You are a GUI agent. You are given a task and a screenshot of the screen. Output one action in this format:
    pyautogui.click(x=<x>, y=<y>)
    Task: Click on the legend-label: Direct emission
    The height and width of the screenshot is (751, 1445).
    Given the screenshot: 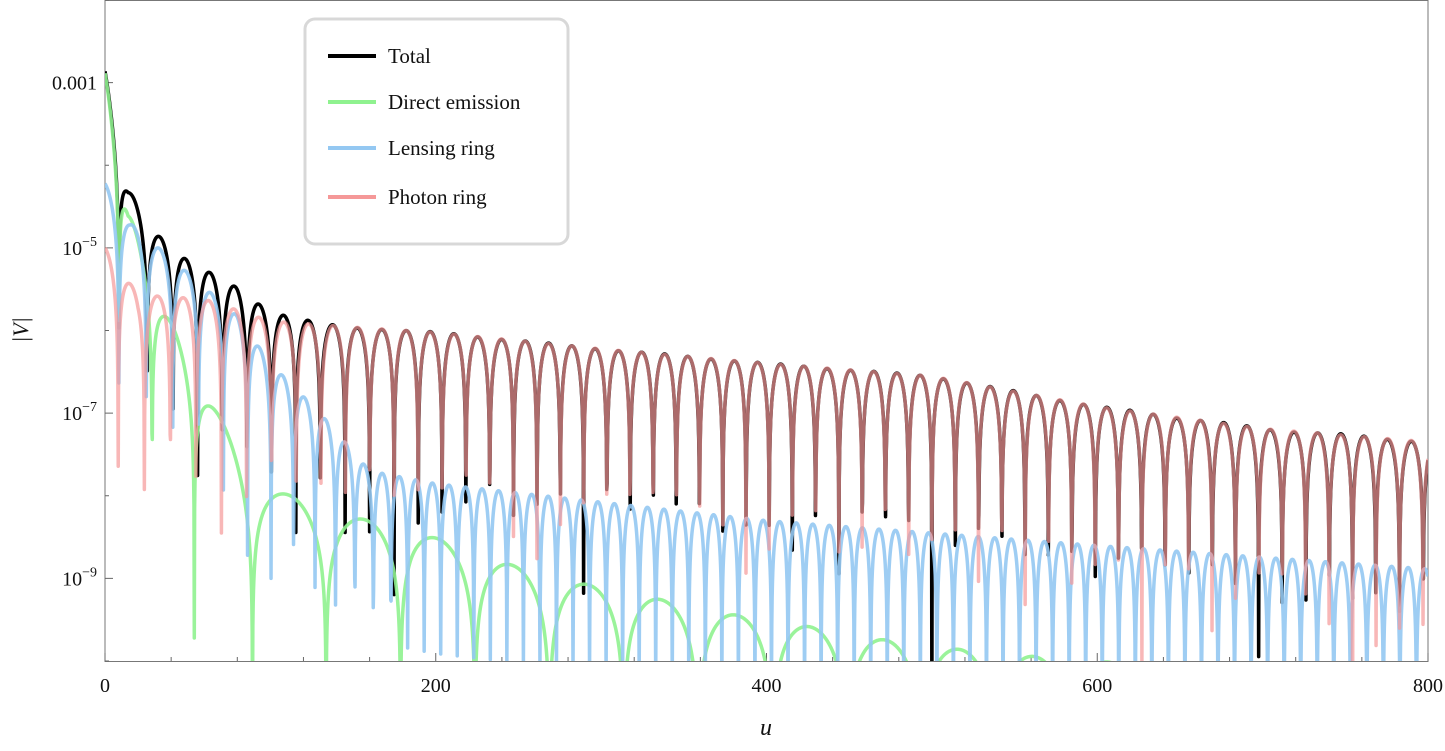 What is the action you would take?
    pyautogui.click(x=454, y=102)
    